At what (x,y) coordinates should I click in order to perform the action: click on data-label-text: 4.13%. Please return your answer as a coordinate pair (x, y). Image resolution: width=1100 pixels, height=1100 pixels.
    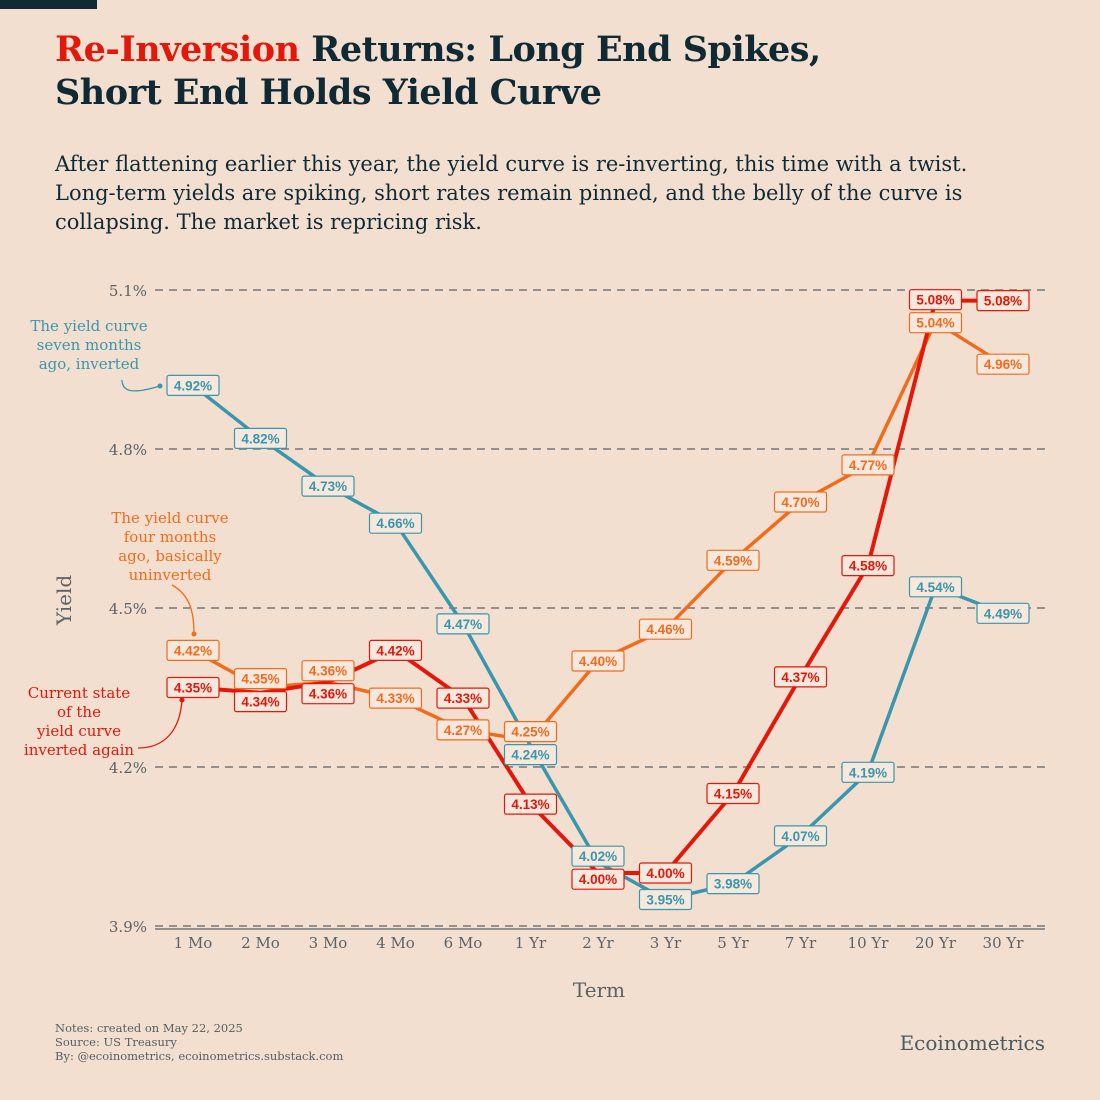
    Looking at the image, I should click on (530, 804).